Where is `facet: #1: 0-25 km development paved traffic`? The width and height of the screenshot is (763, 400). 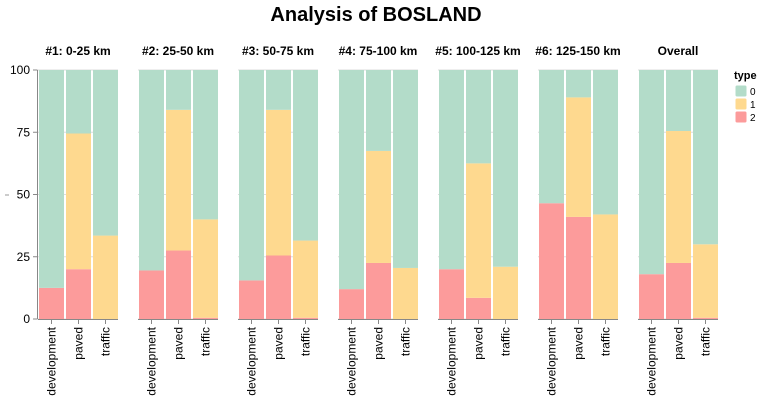 facet: #1: 0-25 km development paved traffic is located at coordinates (78, 220).